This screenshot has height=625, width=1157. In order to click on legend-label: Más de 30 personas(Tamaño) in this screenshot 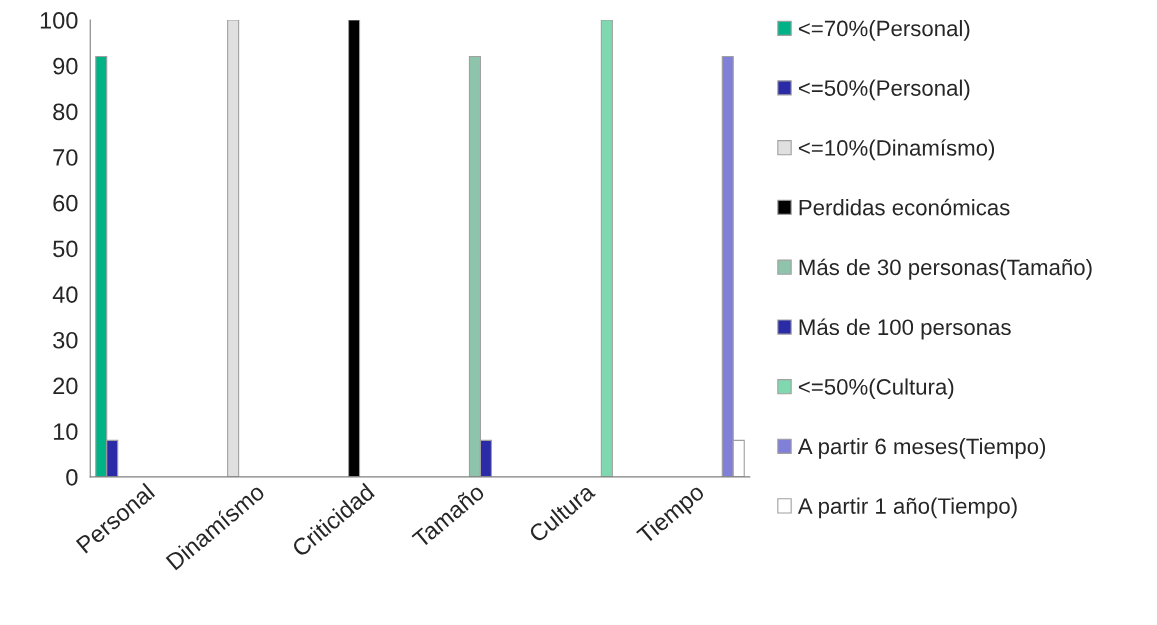, I will do `click(945, 269)`.